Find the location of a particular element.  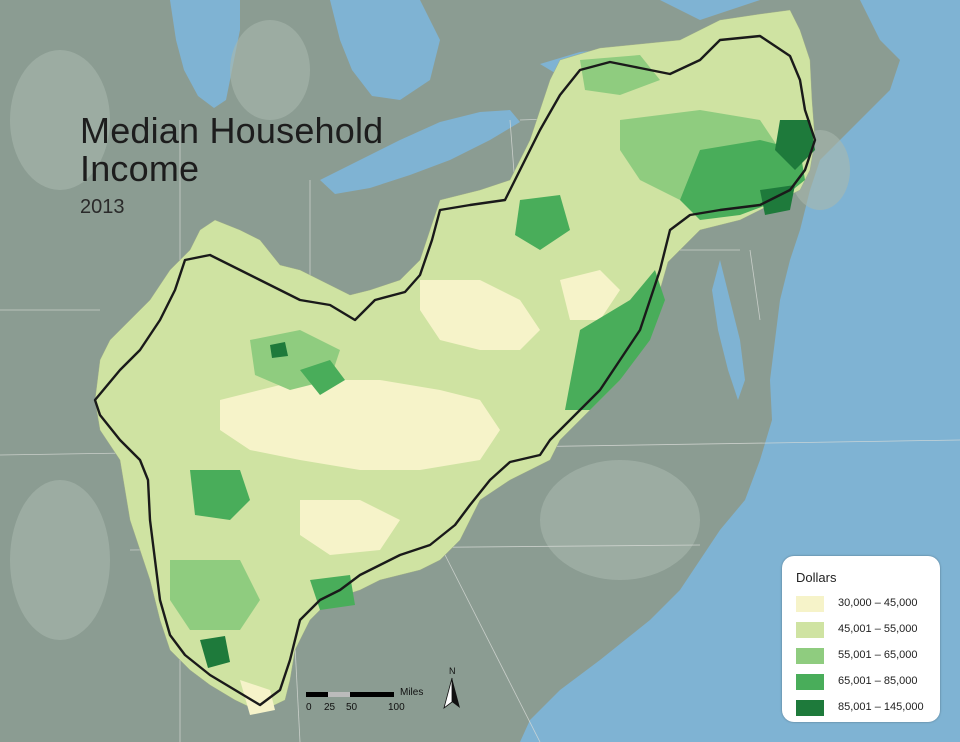

legend-label: 55,001 – 65,000 is located at coordinates (878, 655).